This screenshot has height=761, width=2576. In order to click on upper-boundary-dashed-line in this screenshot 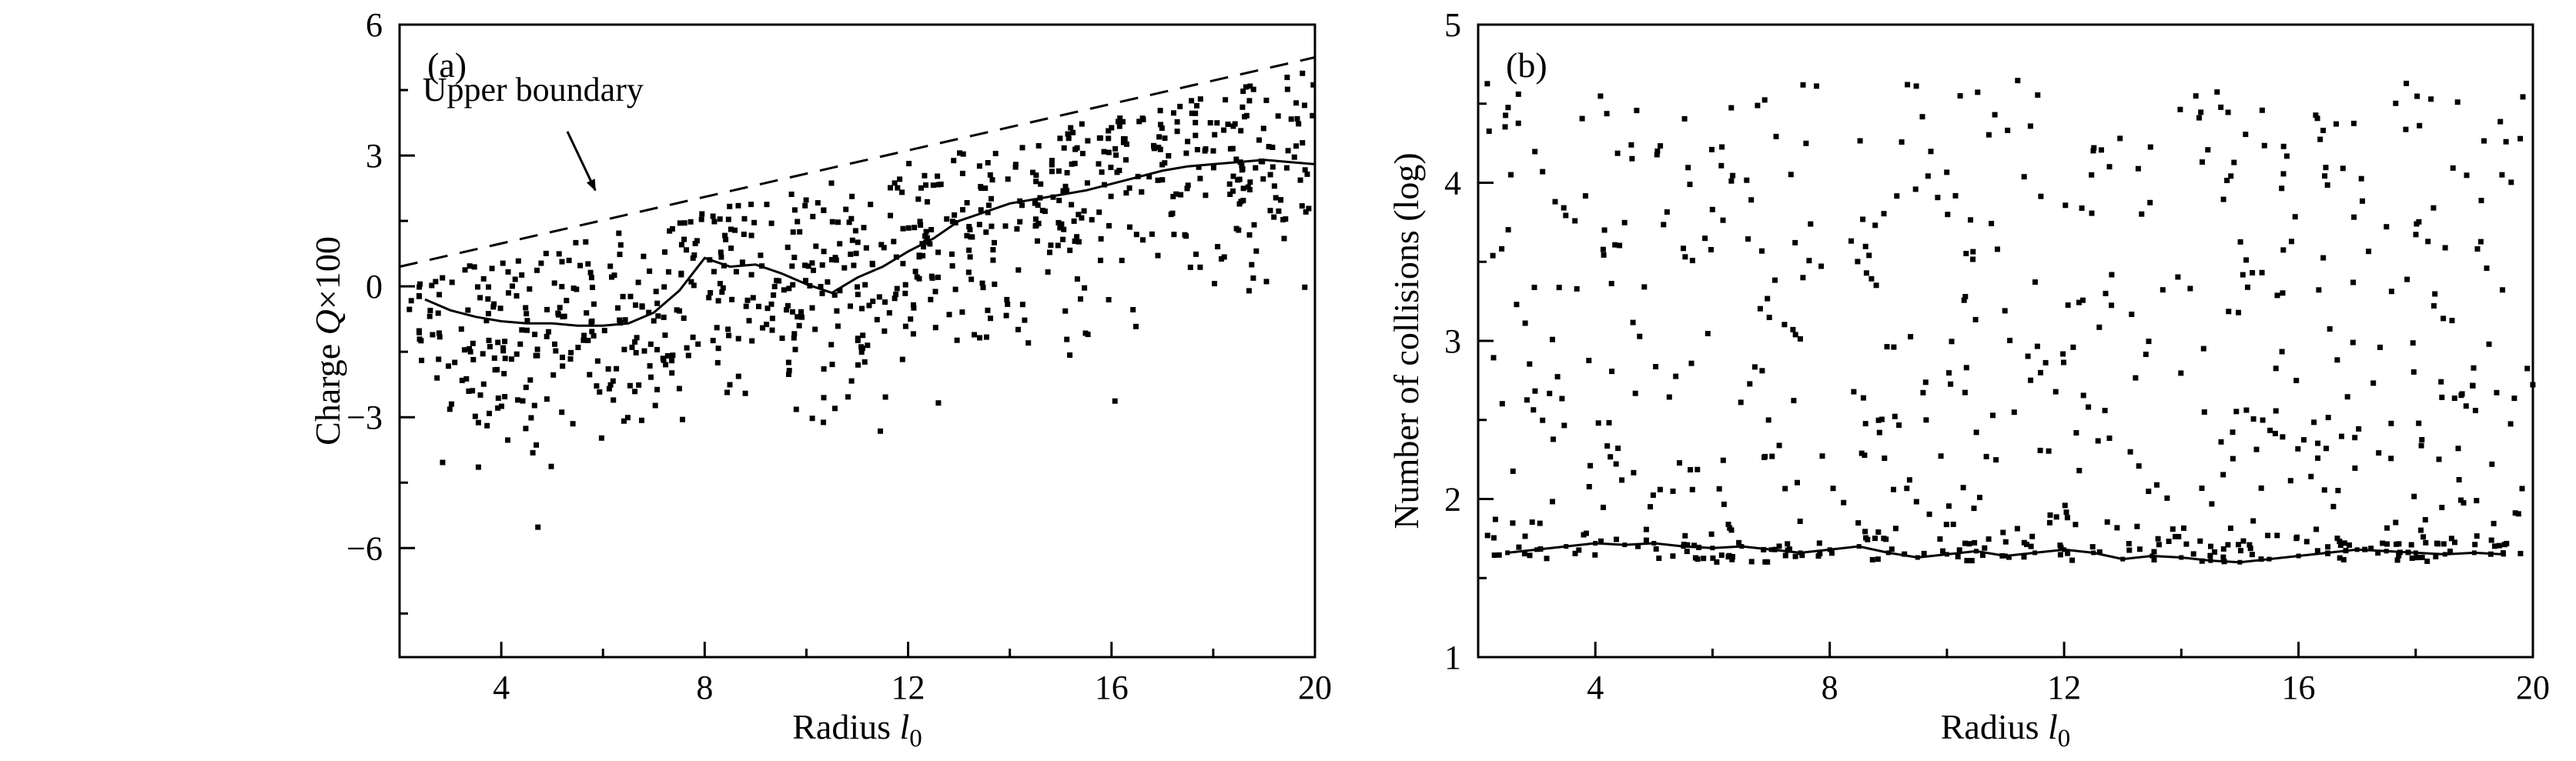, I will do `click(857, 162)`.